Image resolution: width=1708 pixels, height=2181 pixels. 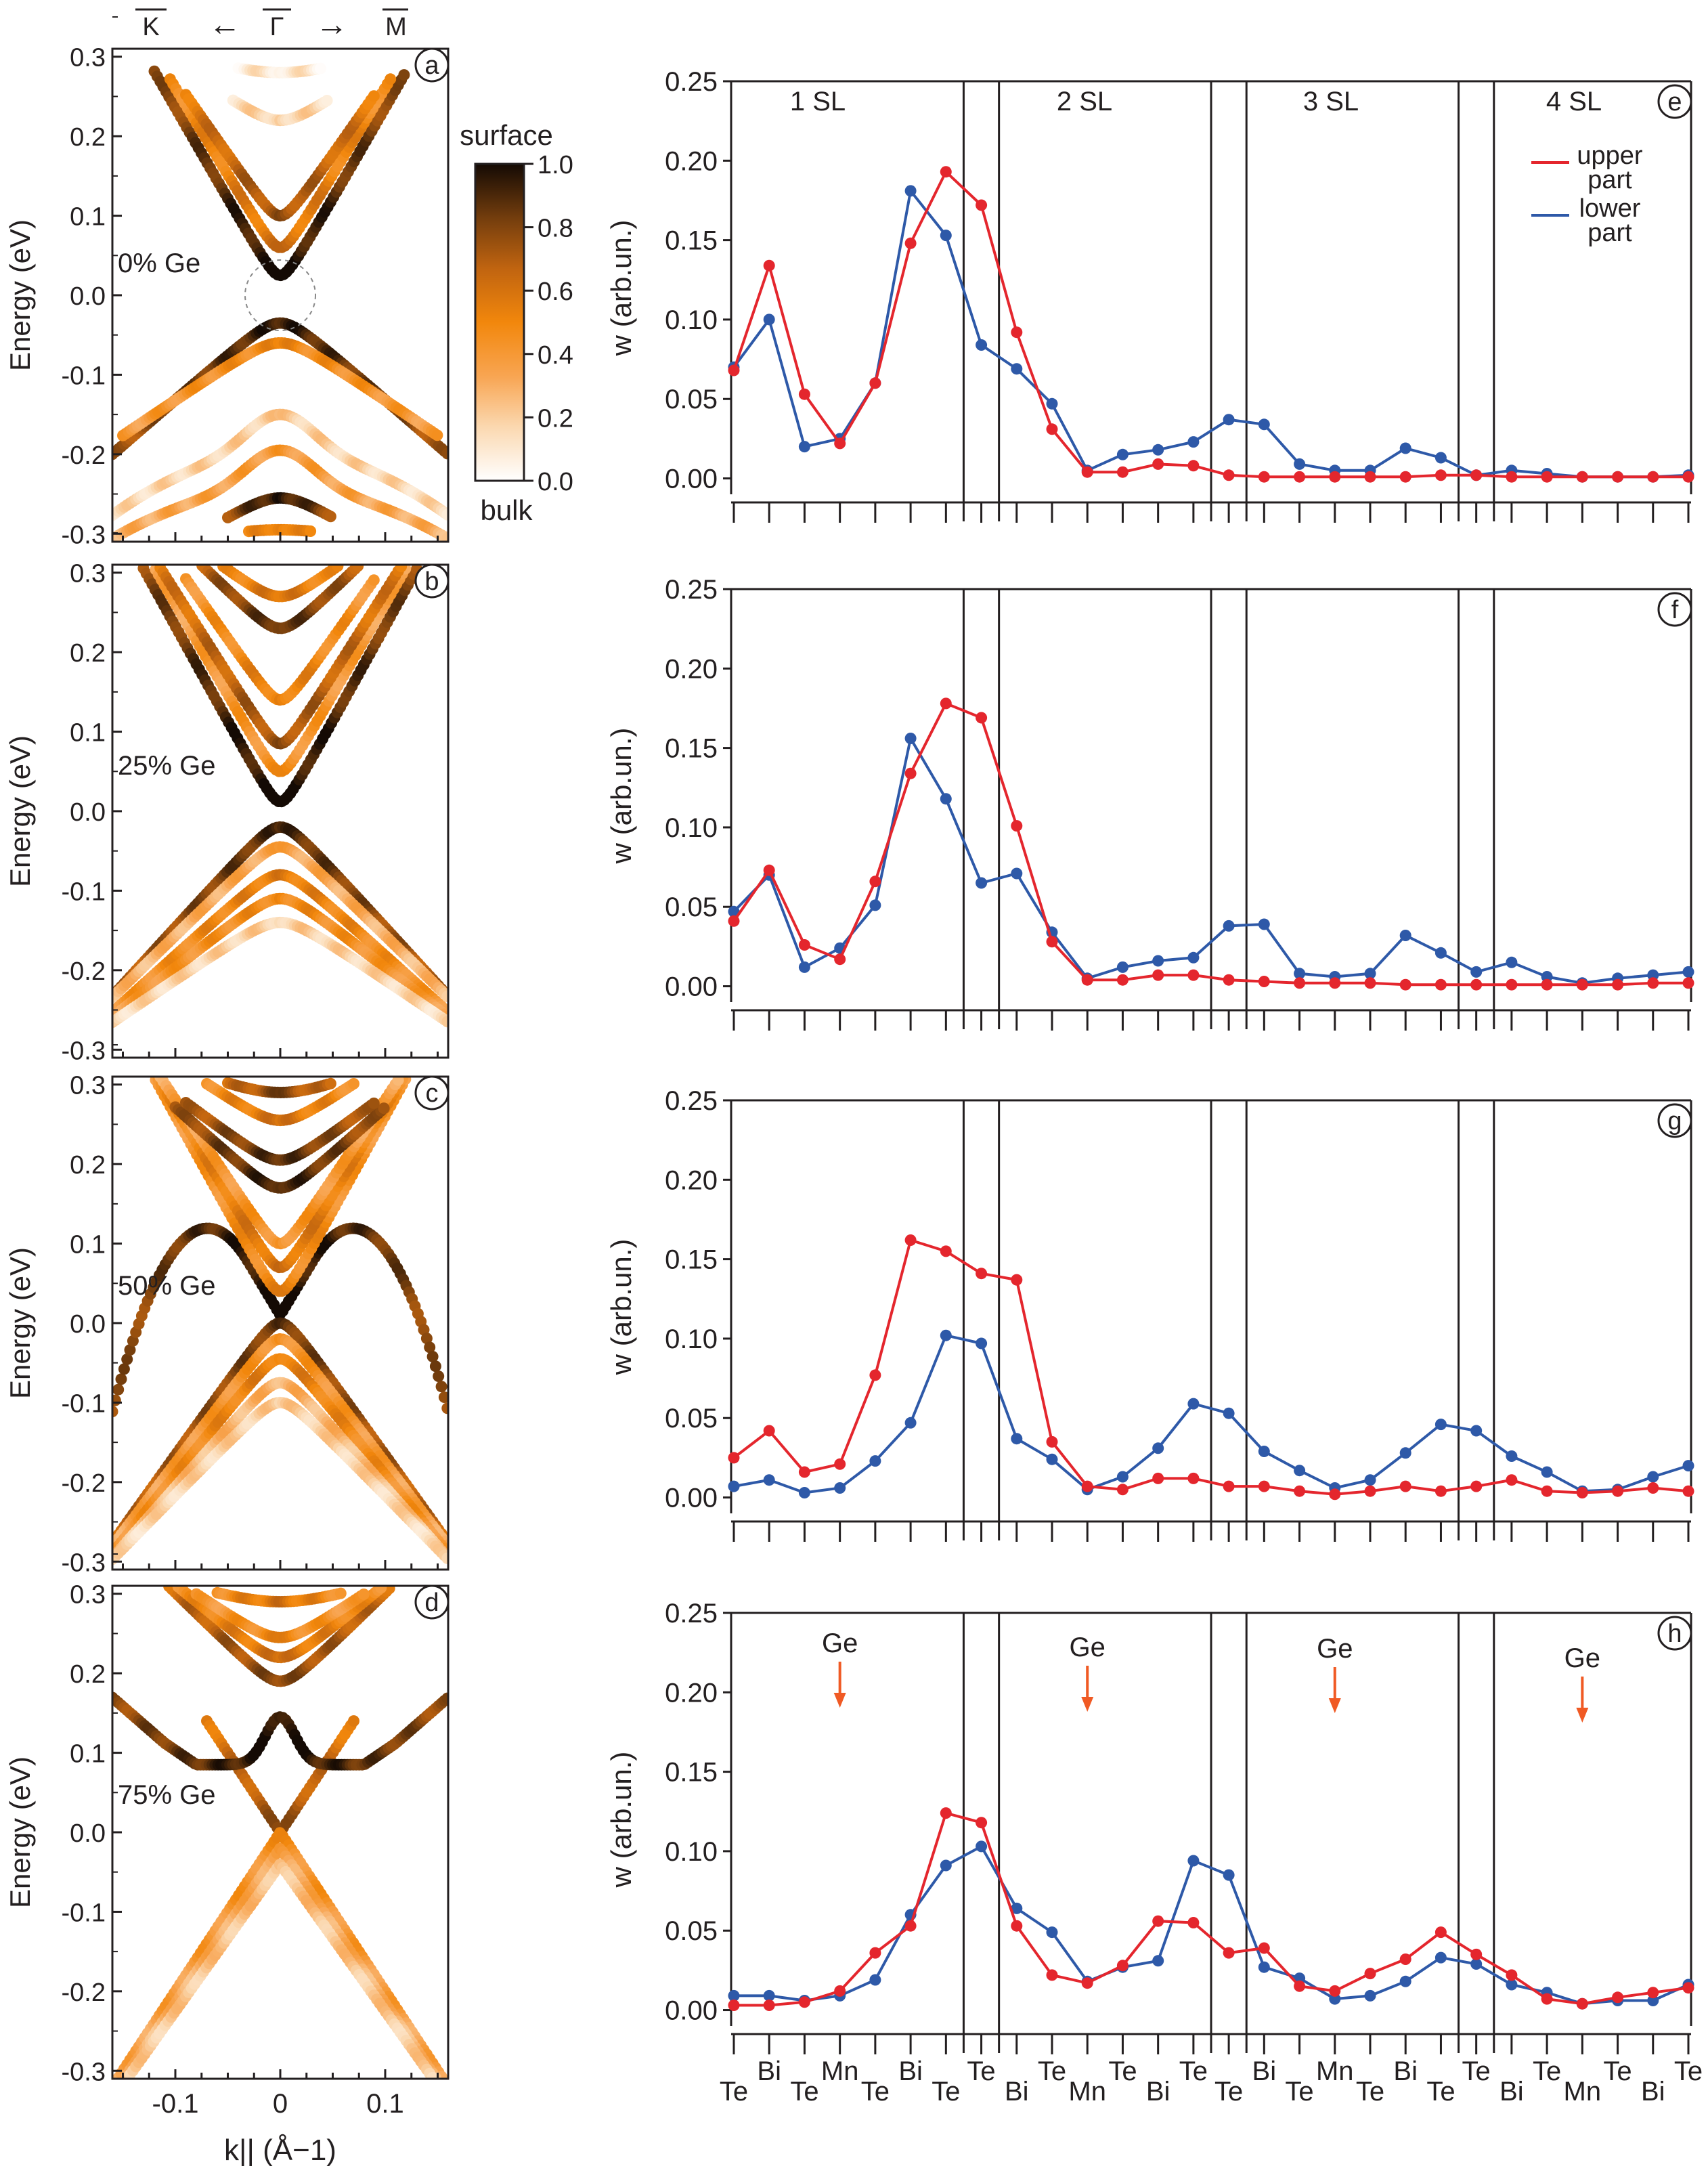 I want to click on panel-label: a, so click(x=431, y=65).